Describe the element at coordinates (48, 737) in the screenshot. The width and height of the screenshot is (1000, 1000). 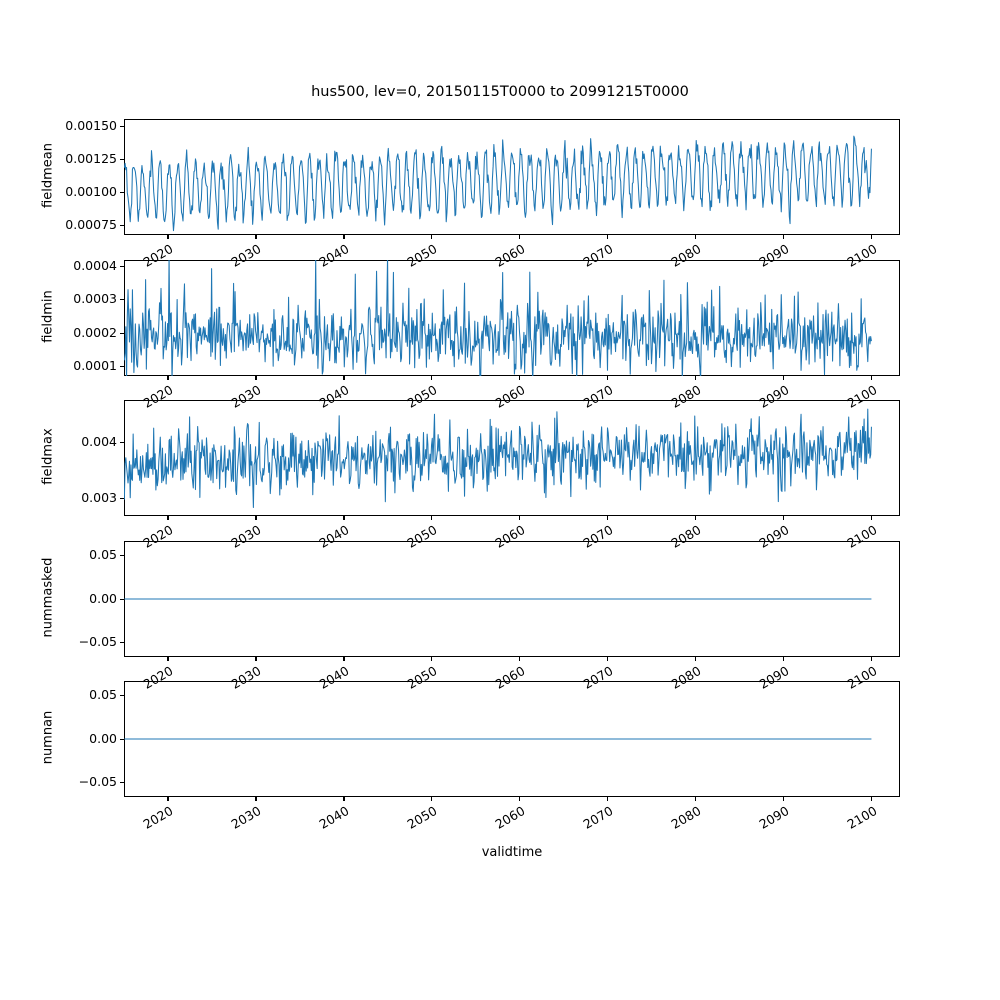
I see `y-axis-label-numnan: numnan` at that location.